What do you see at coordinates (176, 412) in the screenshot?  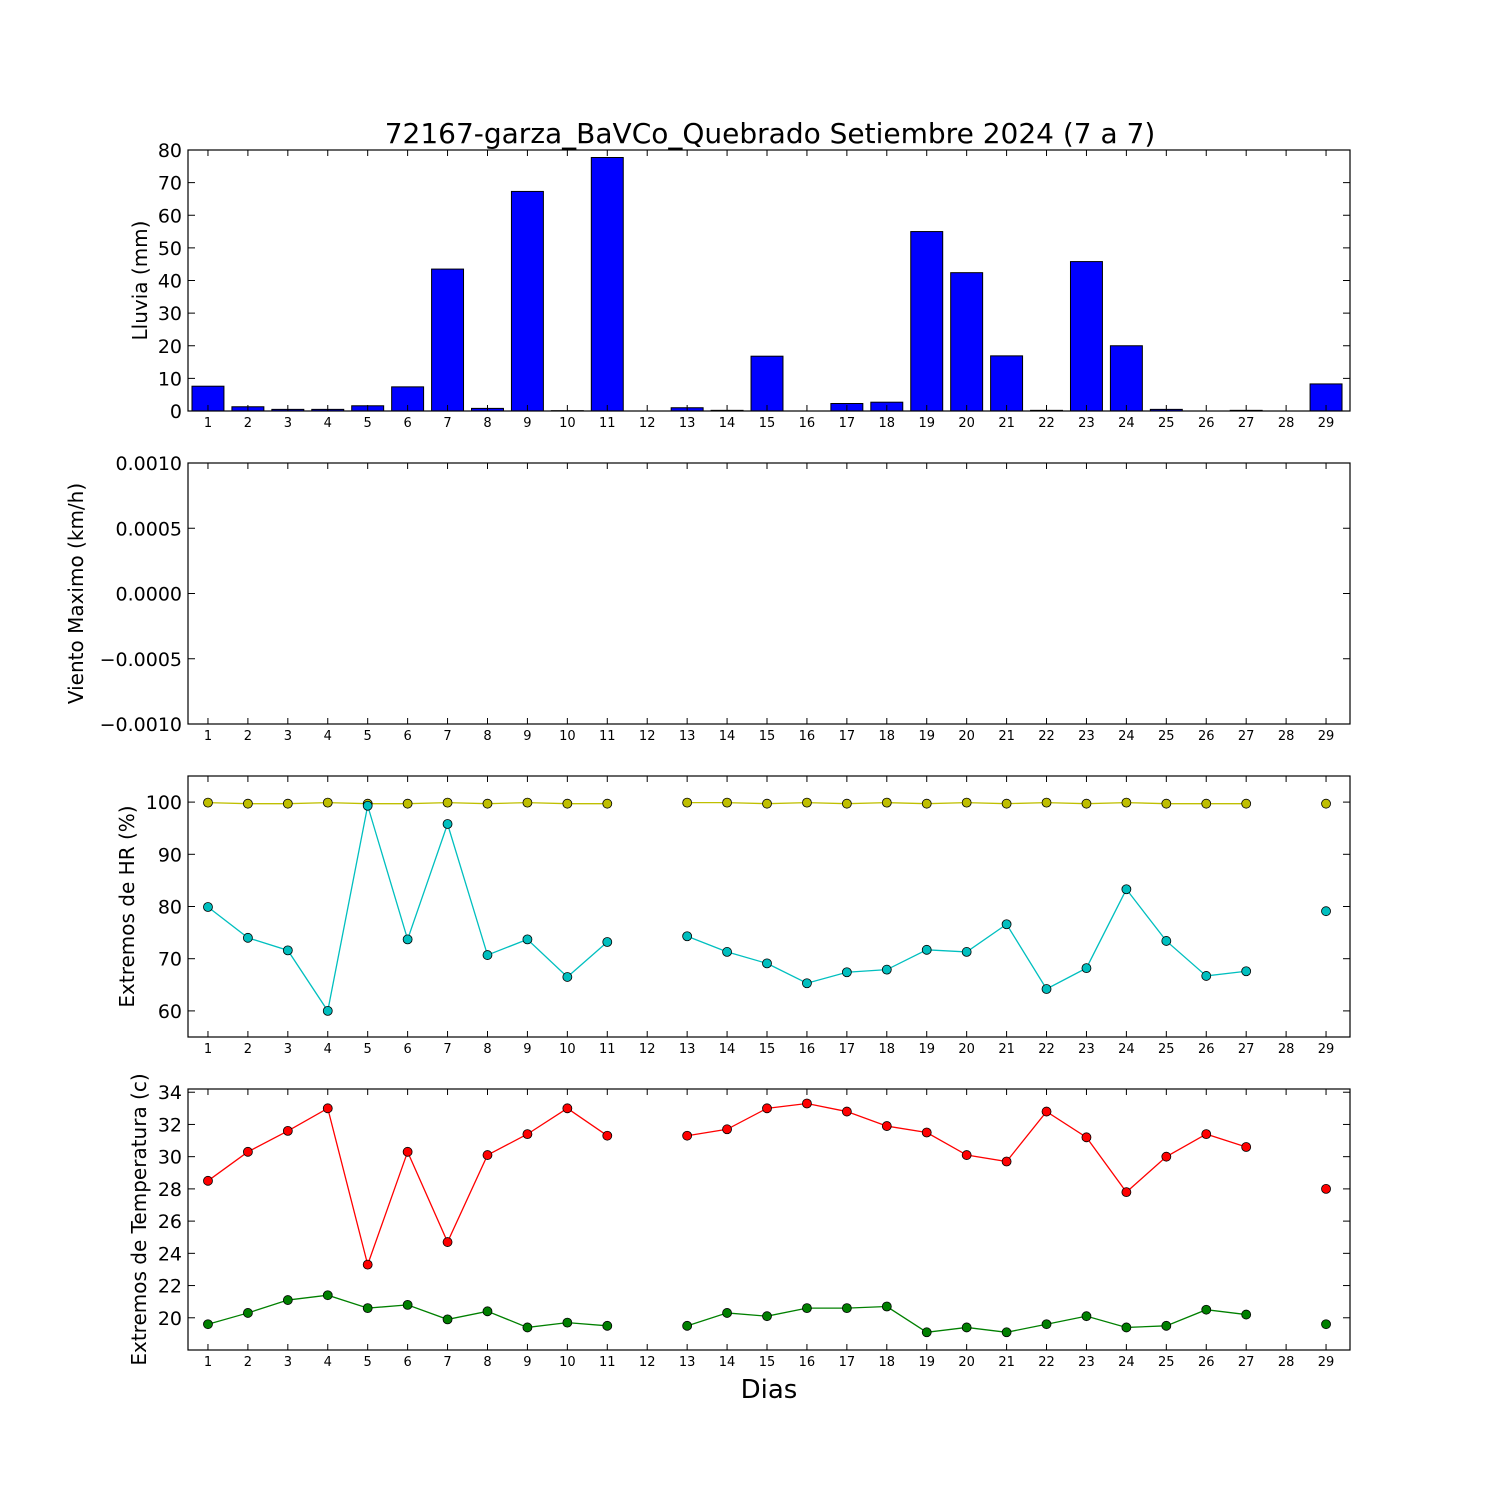 I see `y-tick-label: 0` at bounding box center [176, 412].